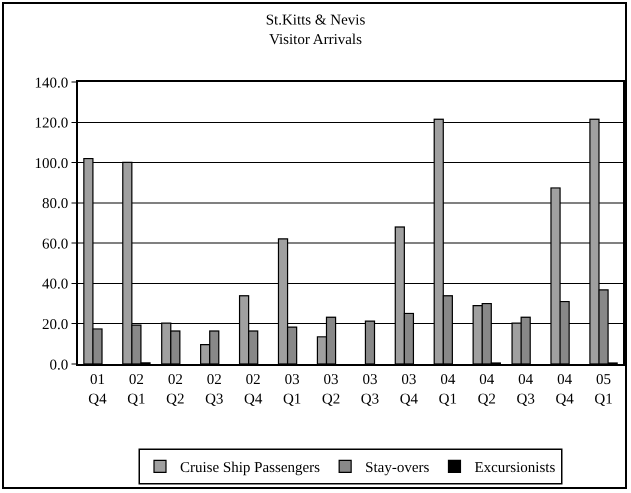  What do you see at coordinates (55, 324) in the screenshot?
I see `y-tick-label: 20.0` at bounding box center [55, 324].